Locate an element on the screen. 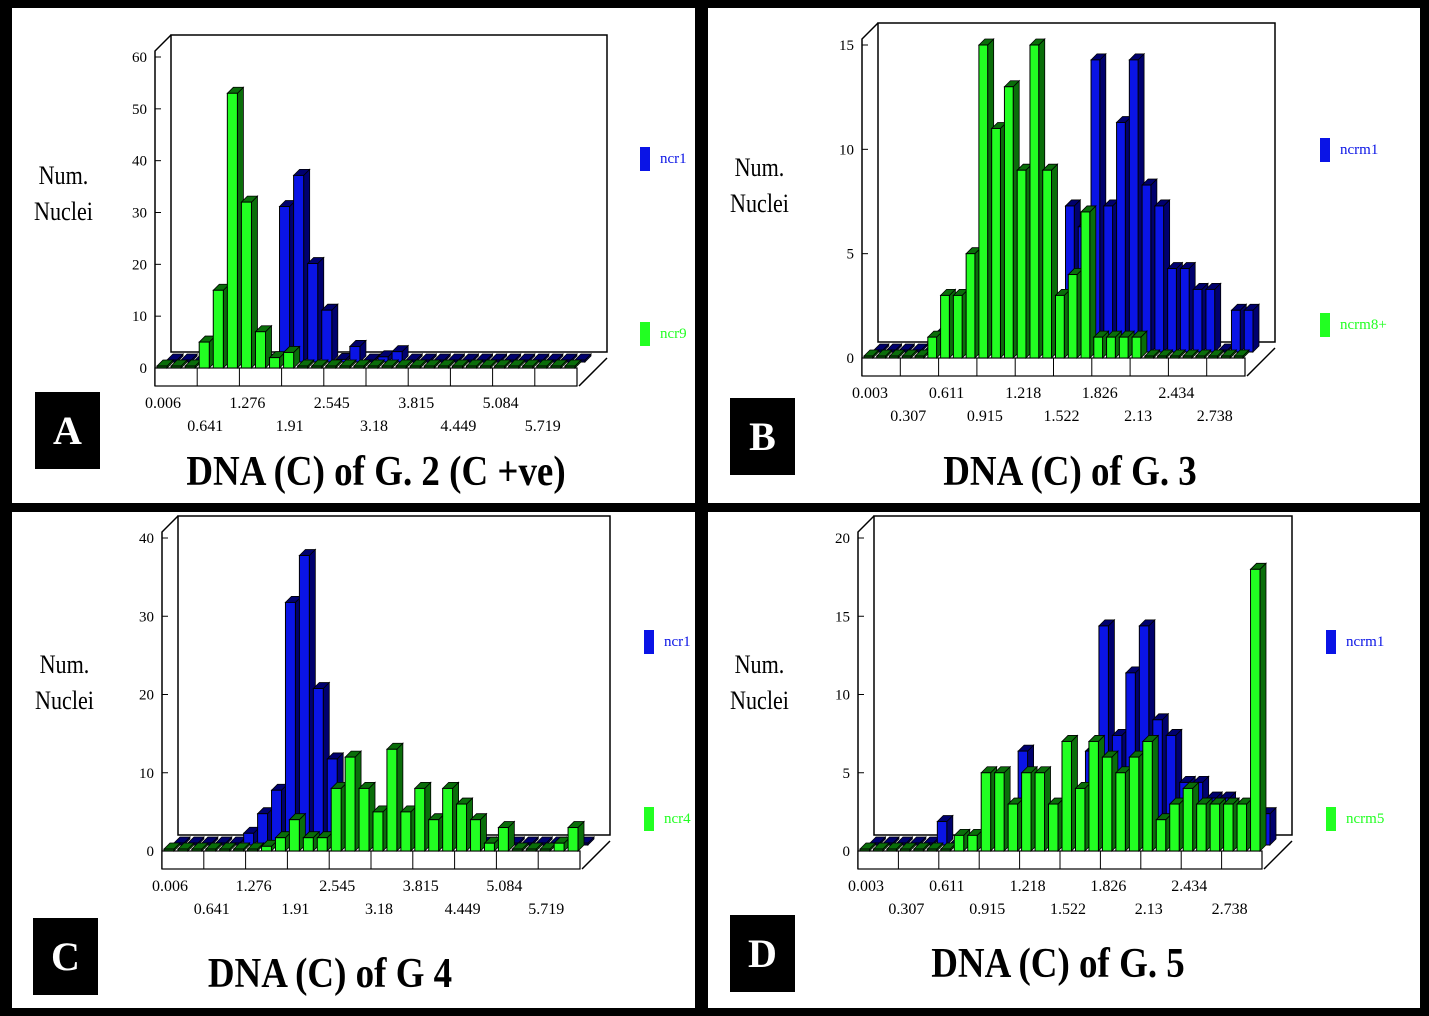 This screenshot has width=1429, height=1016. legend-label: ncrm1 is located at coordinates (1359, 149).